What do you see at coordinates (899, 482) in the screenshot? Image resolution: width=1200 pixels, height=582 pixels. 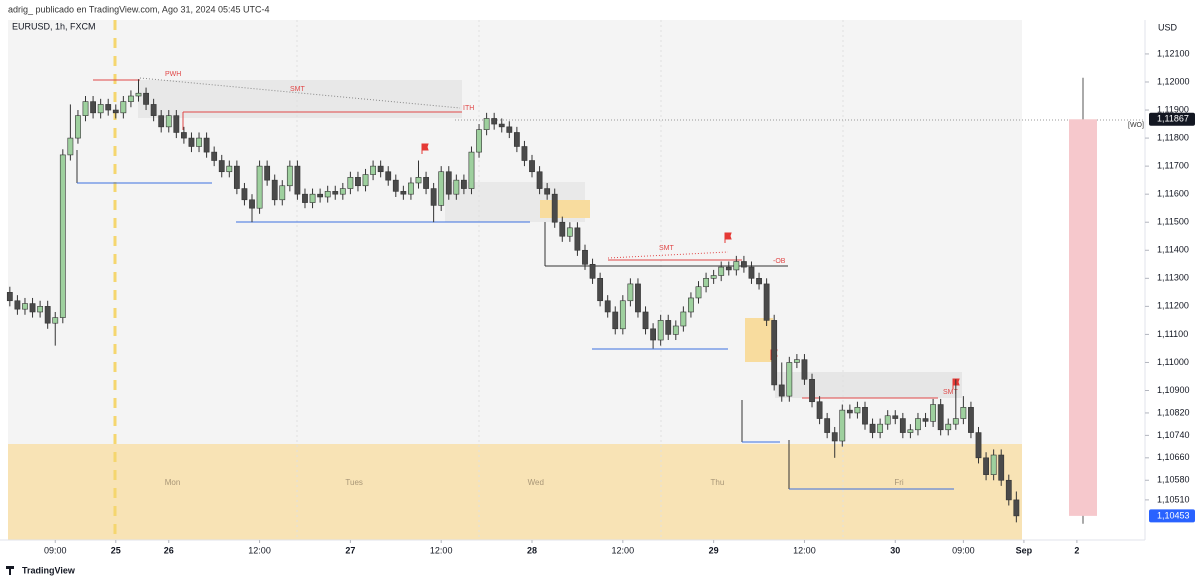 I see `day-label: Fri` at bounding box center [899, 482].